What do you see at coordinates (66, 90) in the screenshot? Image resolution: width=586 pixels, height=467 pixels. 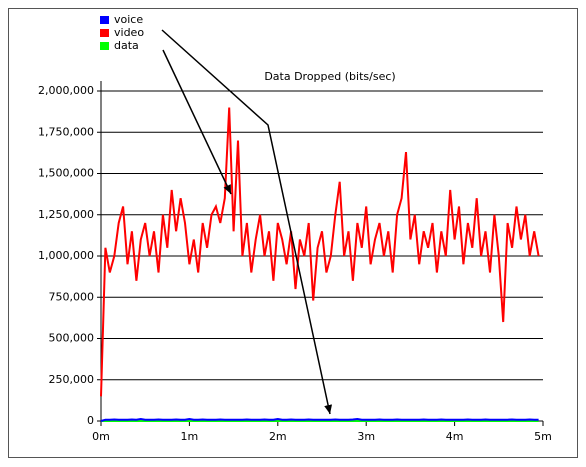 I see `y-tick-label: 2,000,000` at bounding box center [66, 90].